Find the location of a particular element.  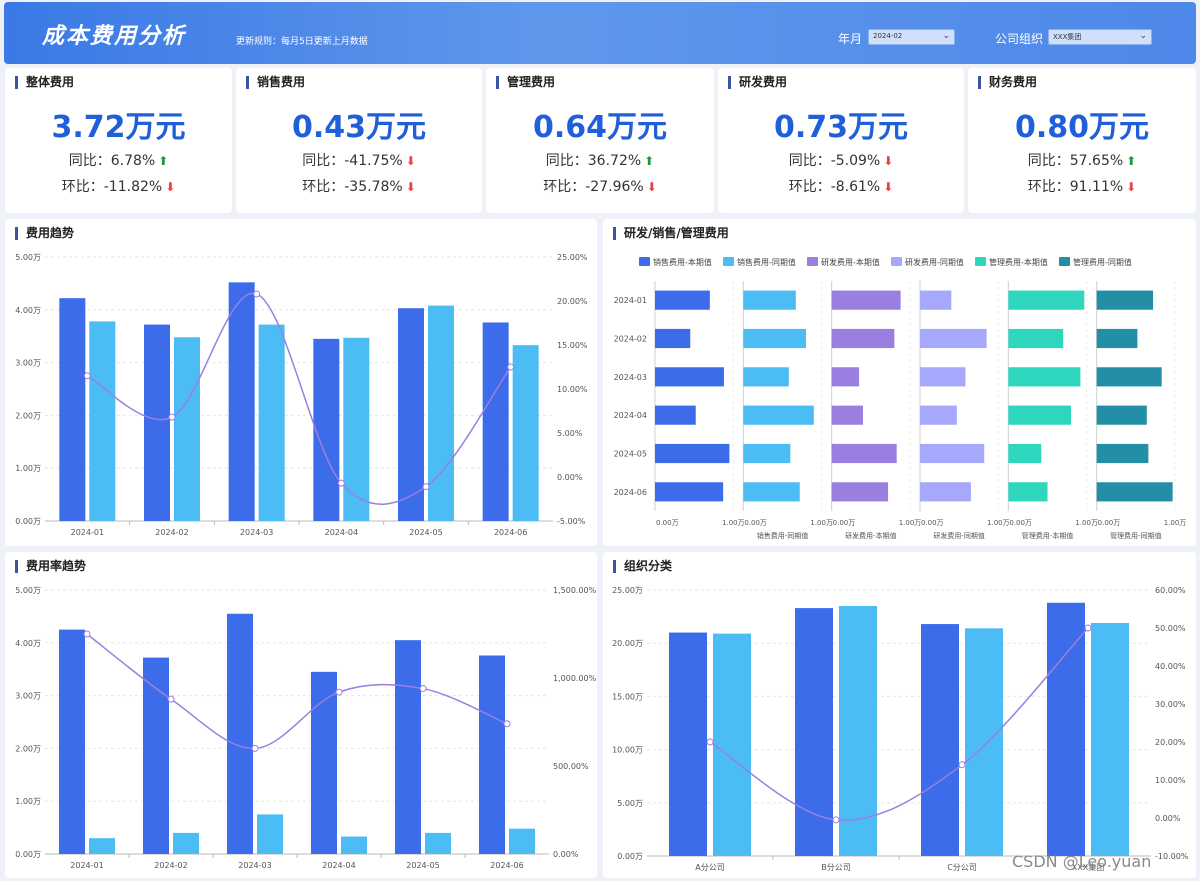

kpi-mom: 环比：-8.61% ⬇ is located at coordinates (841, 186).